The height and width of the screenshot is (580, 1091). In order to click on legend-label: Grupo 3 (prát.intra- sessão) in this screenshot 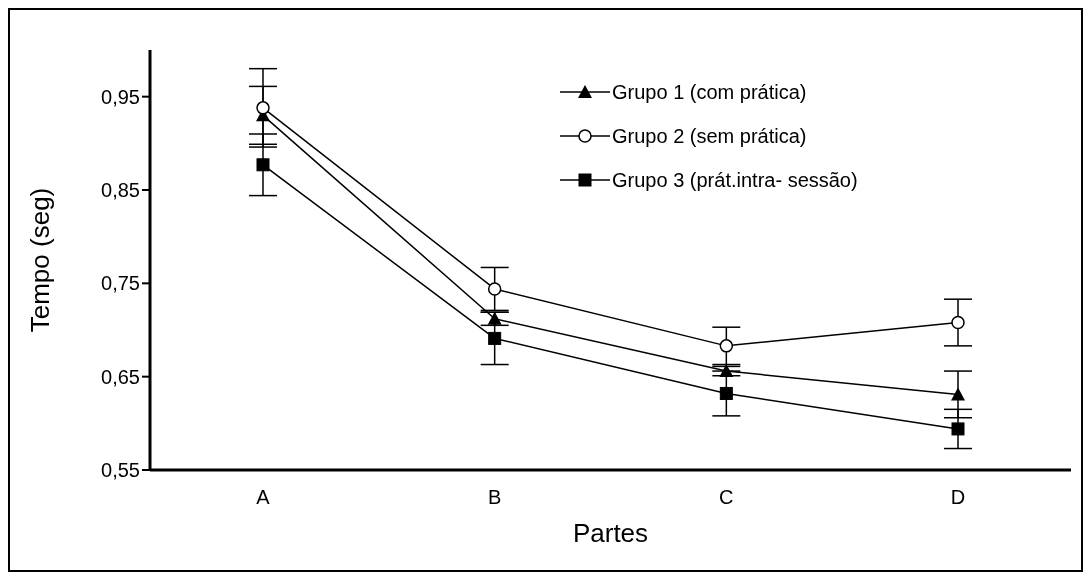, I will do `click(735, 180)`.